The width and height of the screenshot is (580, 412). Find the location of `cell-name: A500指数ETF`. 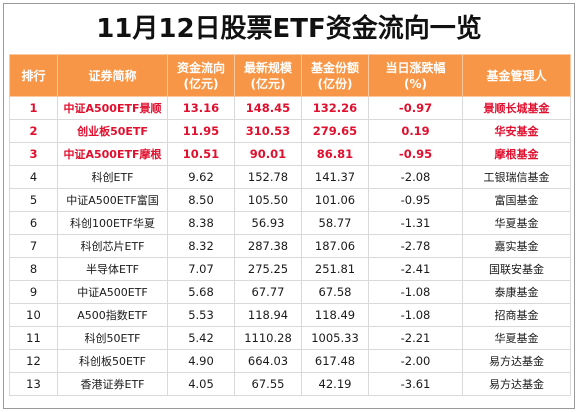

cell-name: A500指数ETF is located at coordinates (112, 315).